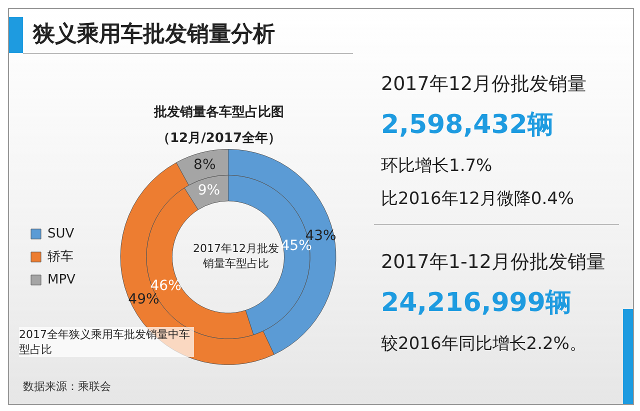 The width and height of the screenshot is (640, 411). I want to click on text: （12月/2017全年）, so click(219, 138).